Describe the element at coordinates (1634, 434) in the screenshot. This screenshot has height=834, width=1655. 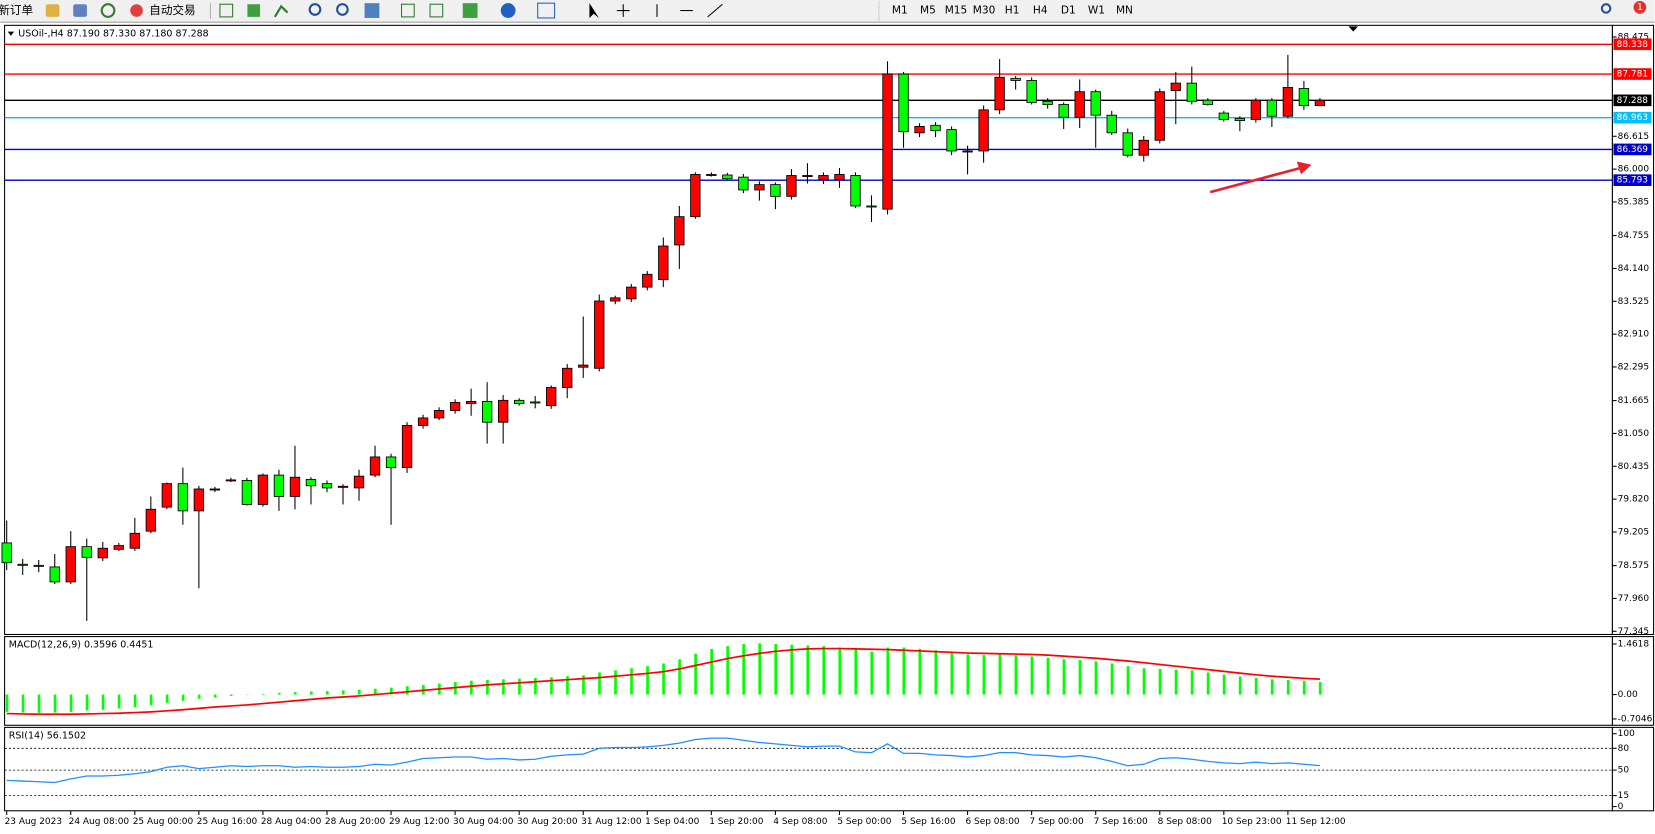
I see `y-tick-label: 81.050` at that location.